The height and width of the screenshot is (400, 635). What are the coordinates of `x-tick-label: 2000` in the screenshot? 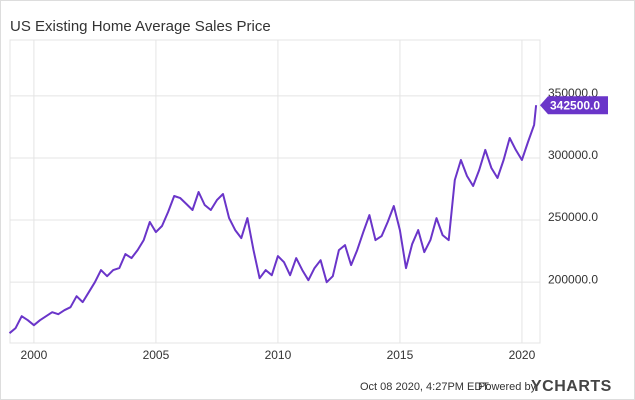 It's located at (34, 355).